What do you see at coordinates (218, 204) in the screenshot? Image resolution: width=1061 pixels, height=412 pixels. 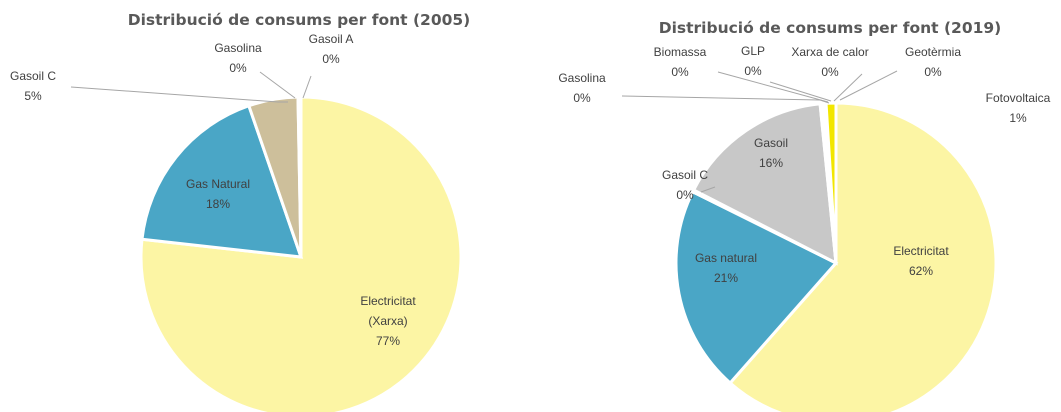 I see `slice-value-gas-natural: 18%` at bounding box center [218, 204].